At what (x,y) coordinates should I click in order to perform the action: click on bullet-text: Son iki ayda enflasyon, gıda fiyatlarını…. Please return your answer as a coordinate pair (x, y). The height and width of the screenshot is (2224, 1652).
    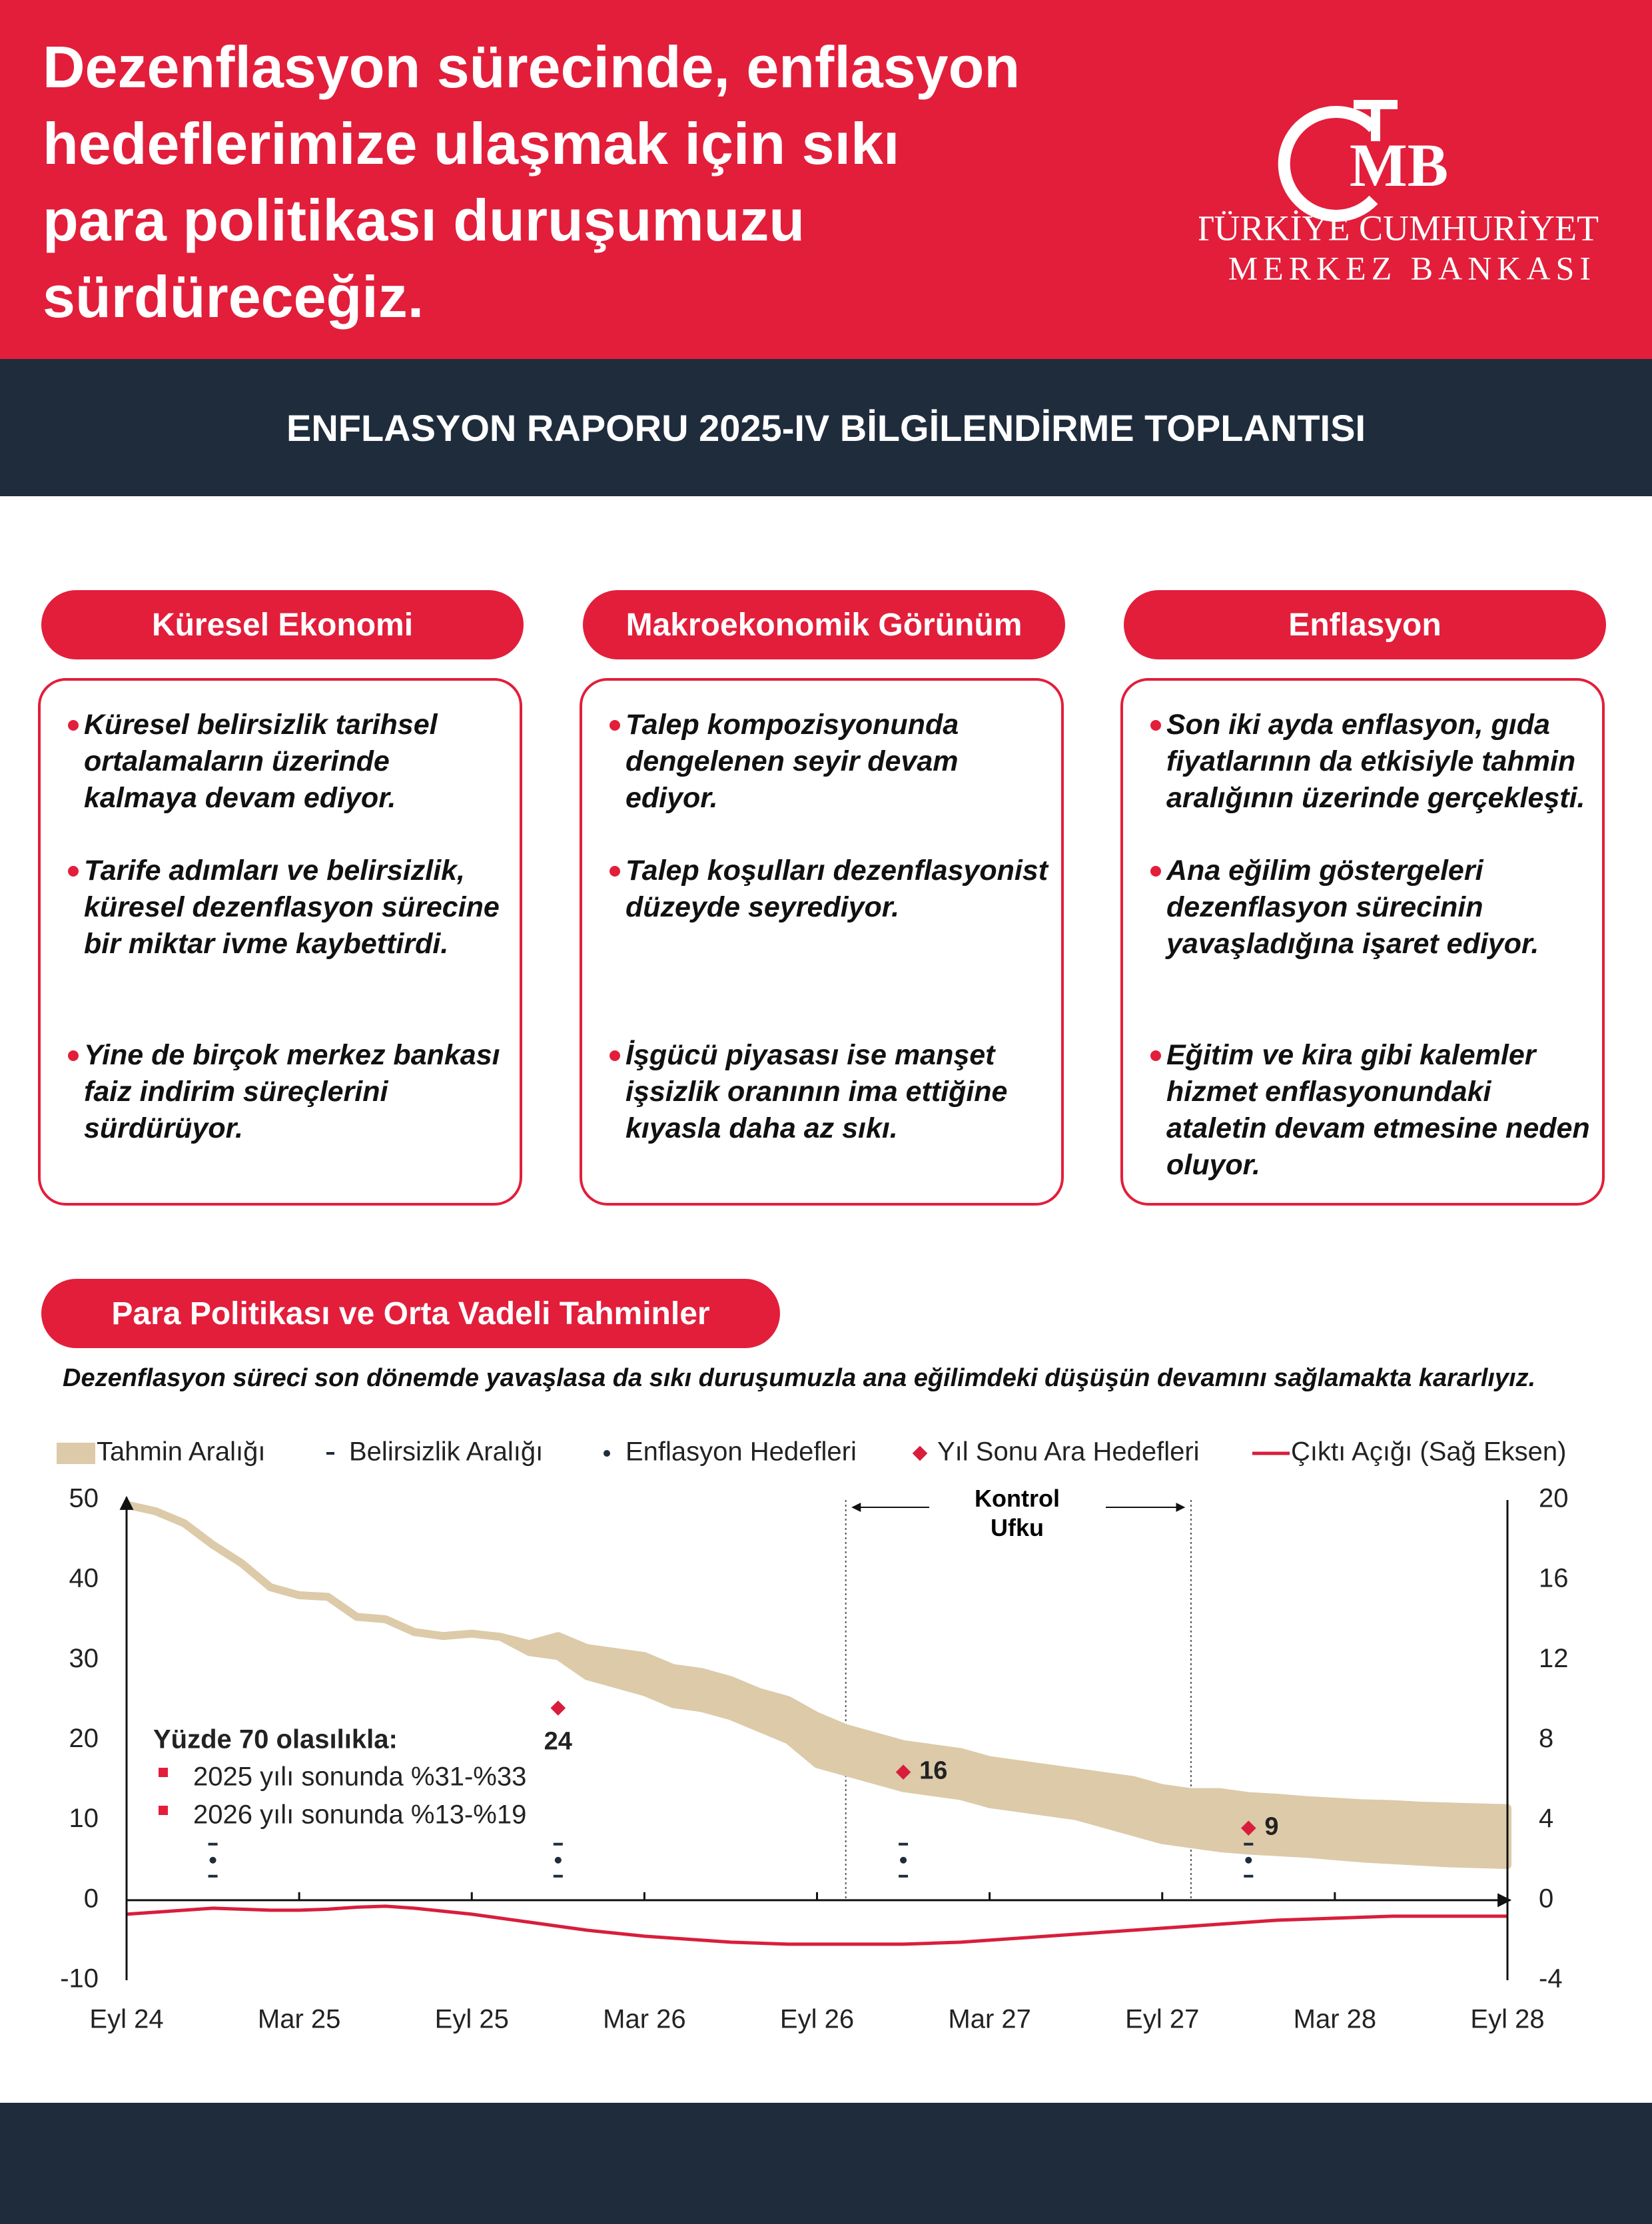
    Looking at the image, I should click on (1375, 761).